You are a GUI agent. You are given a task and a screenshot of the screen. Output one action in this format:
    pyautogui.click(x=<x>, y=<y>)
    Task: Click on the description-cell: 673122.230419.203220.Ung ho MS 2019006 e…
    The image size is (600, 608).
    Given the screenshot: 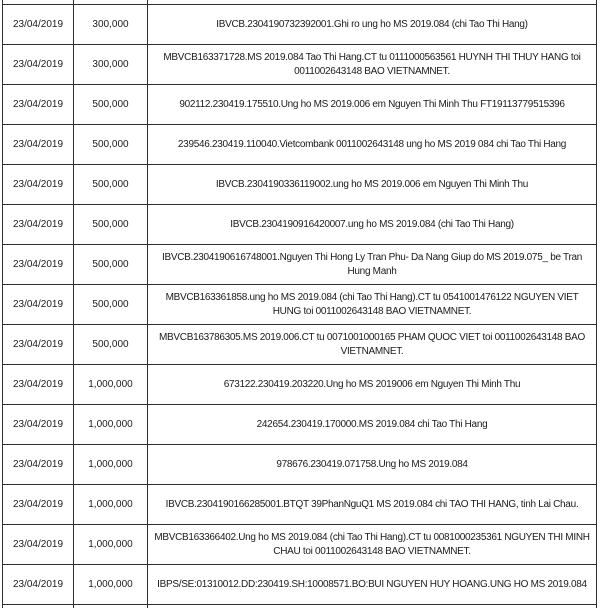 What is the action you would take?
    pyautogui.click(x=372, y=385)
    